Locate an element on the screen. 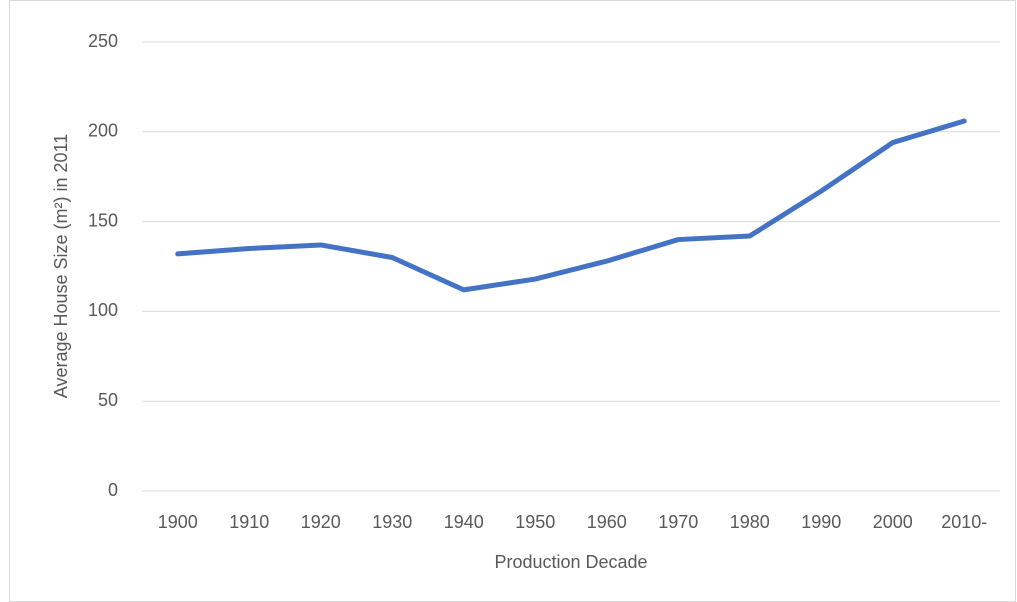 This screenshot has width=1017, height=602. x-tick-label: 1950 is located at coordinates (535, 522).